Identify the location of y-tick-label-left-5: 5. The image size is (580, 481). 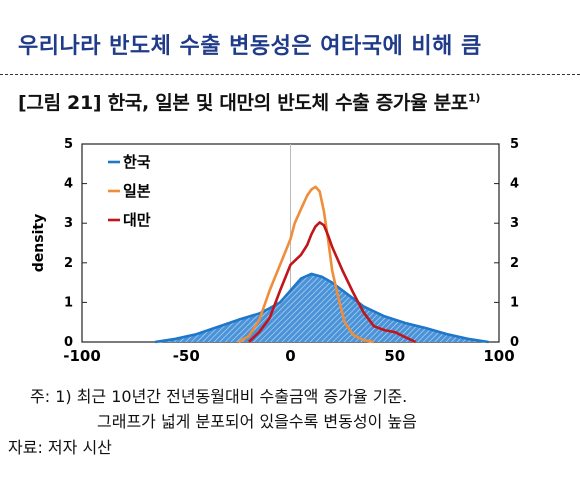
(68, 144).